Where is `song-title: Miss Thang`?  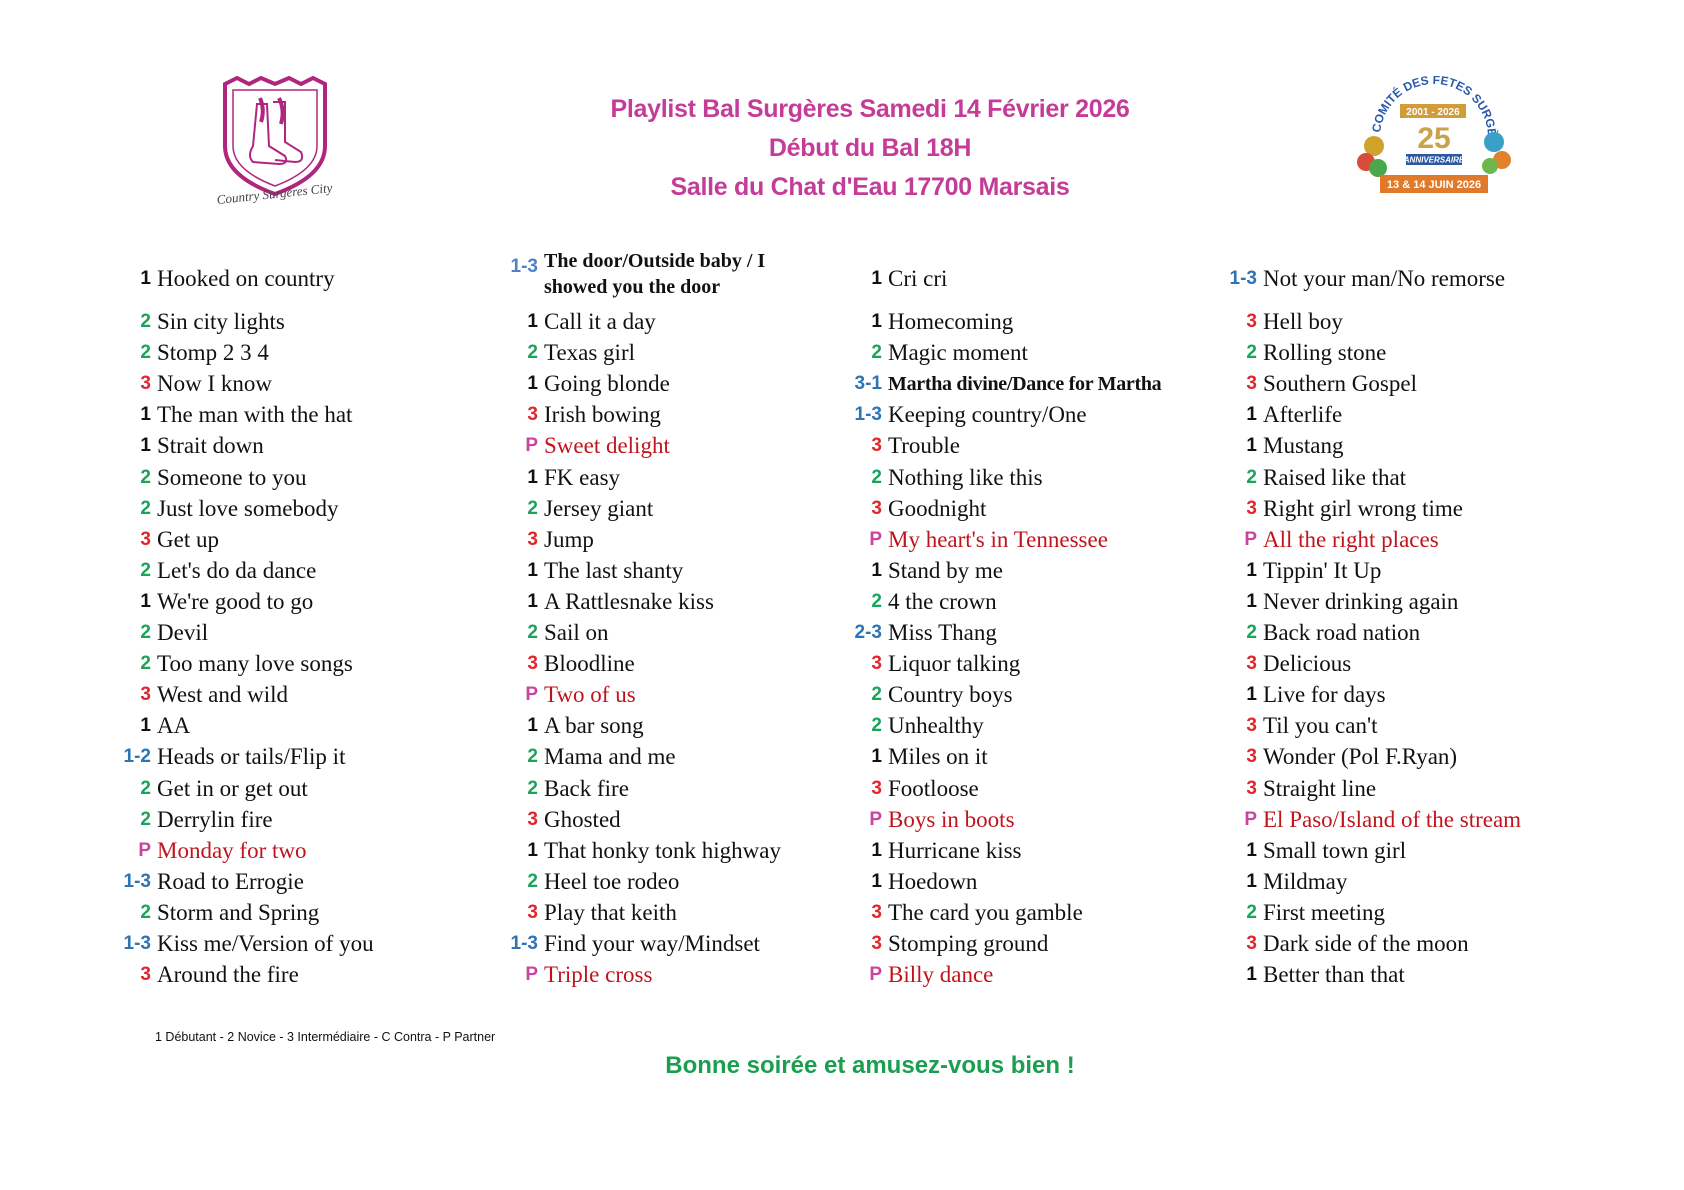 song-title: Miss Thang is located at coordinates (942, 632).